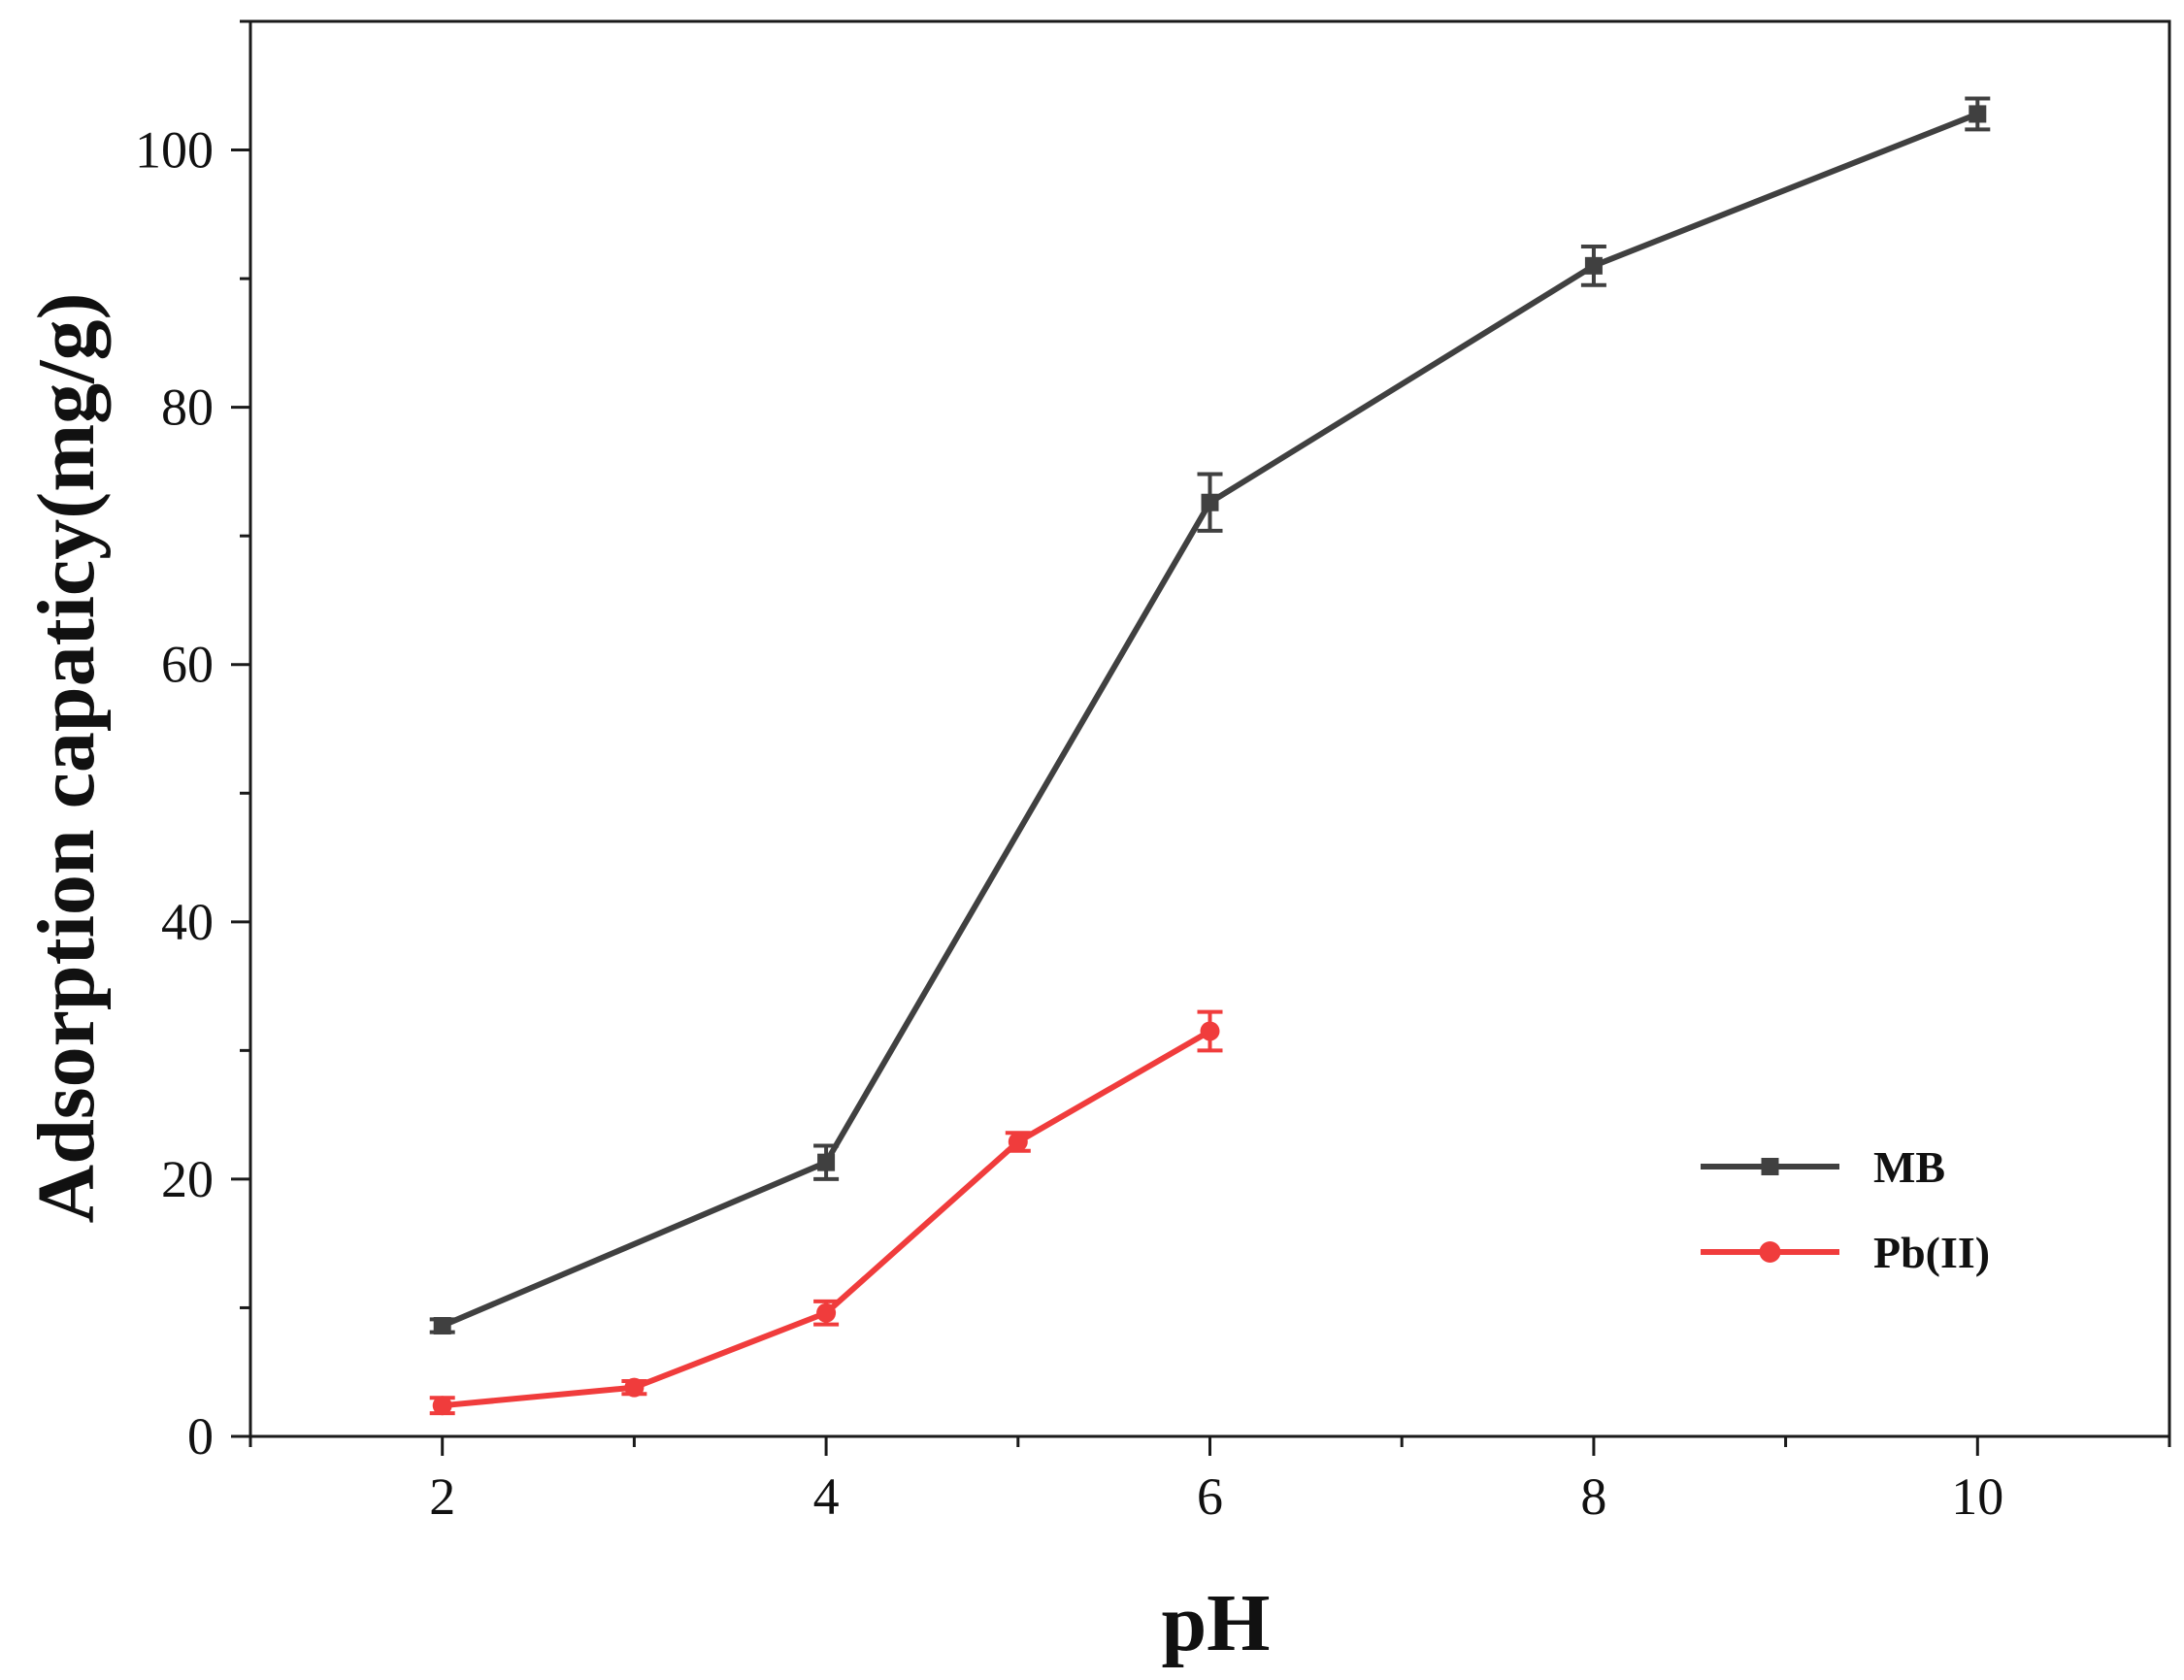 This screenshot has width=2184, height=1680. What do you see at coordinates (187, 665) in the screenshot?
I see `y-tick-label: 60` at bounding box center [187, 665].